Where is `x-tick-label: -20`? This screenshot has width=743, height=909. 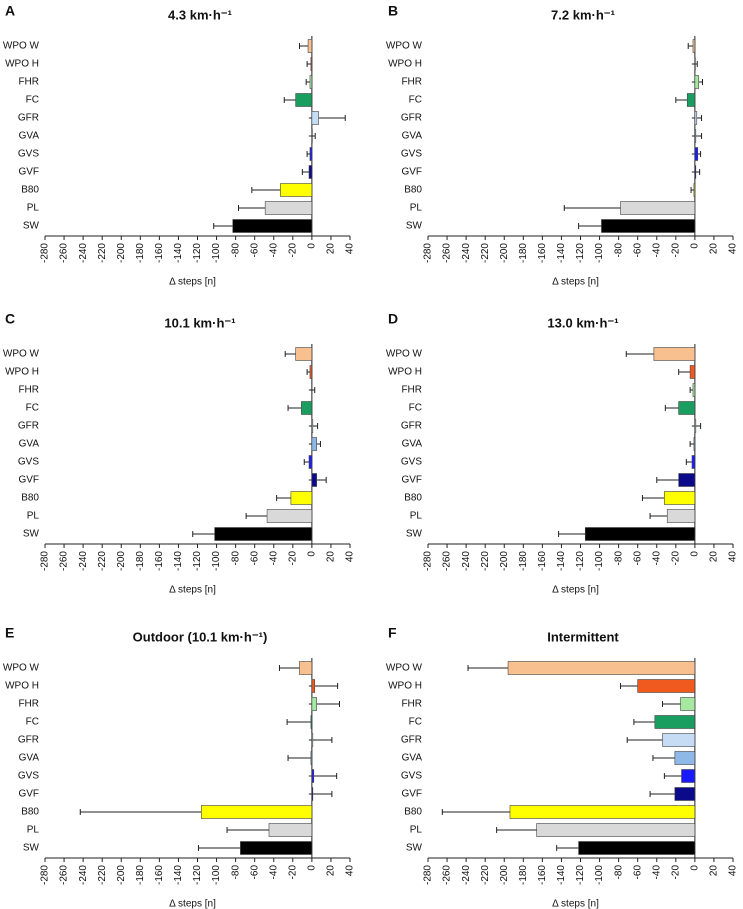 x-tick-label: -20 is located at coordinates (292, 558).